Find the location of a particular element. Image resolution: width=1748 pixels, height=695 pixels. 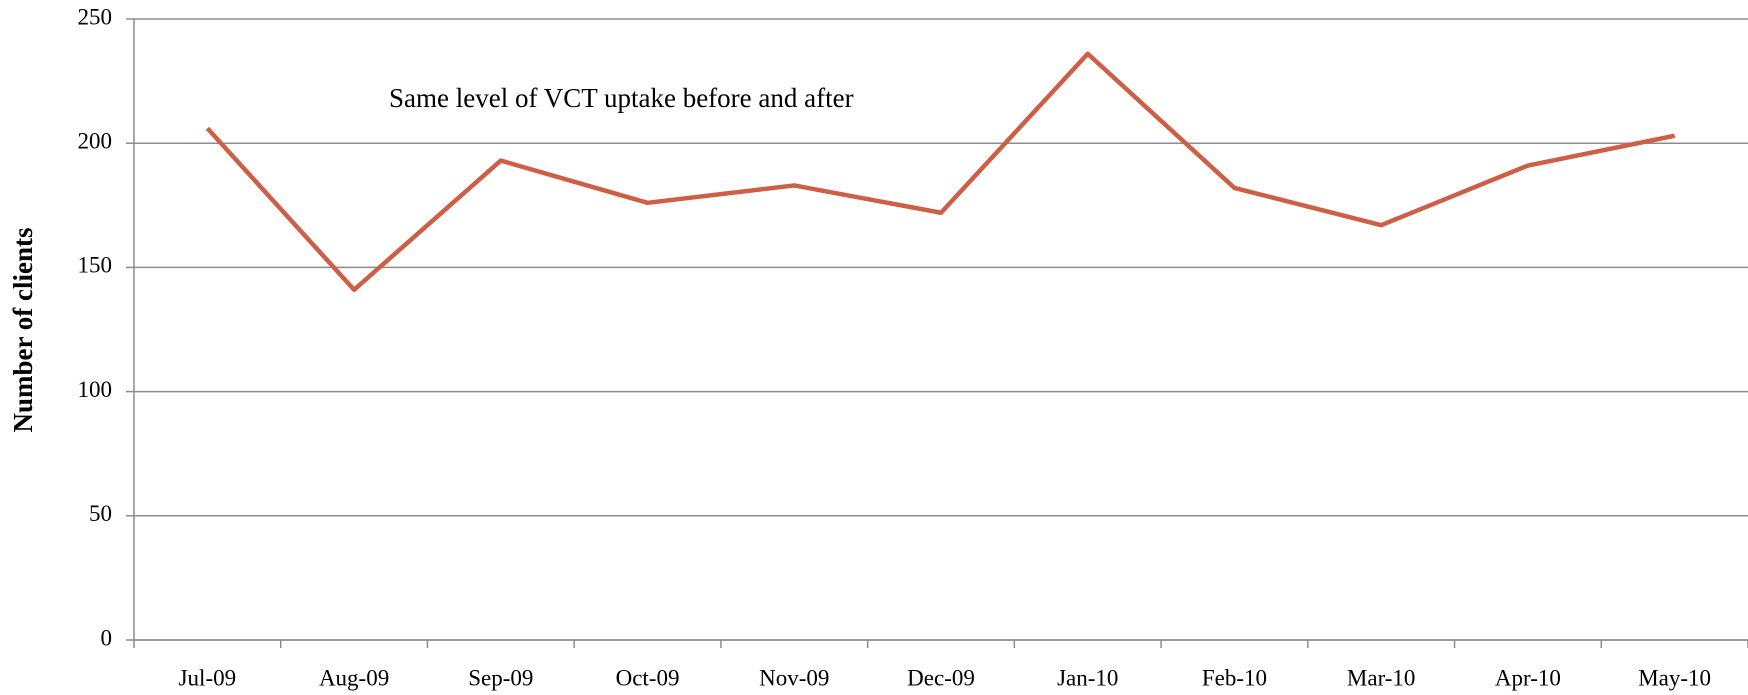

x-tick-label: Sep-09 is located at coordinates (500, 677).